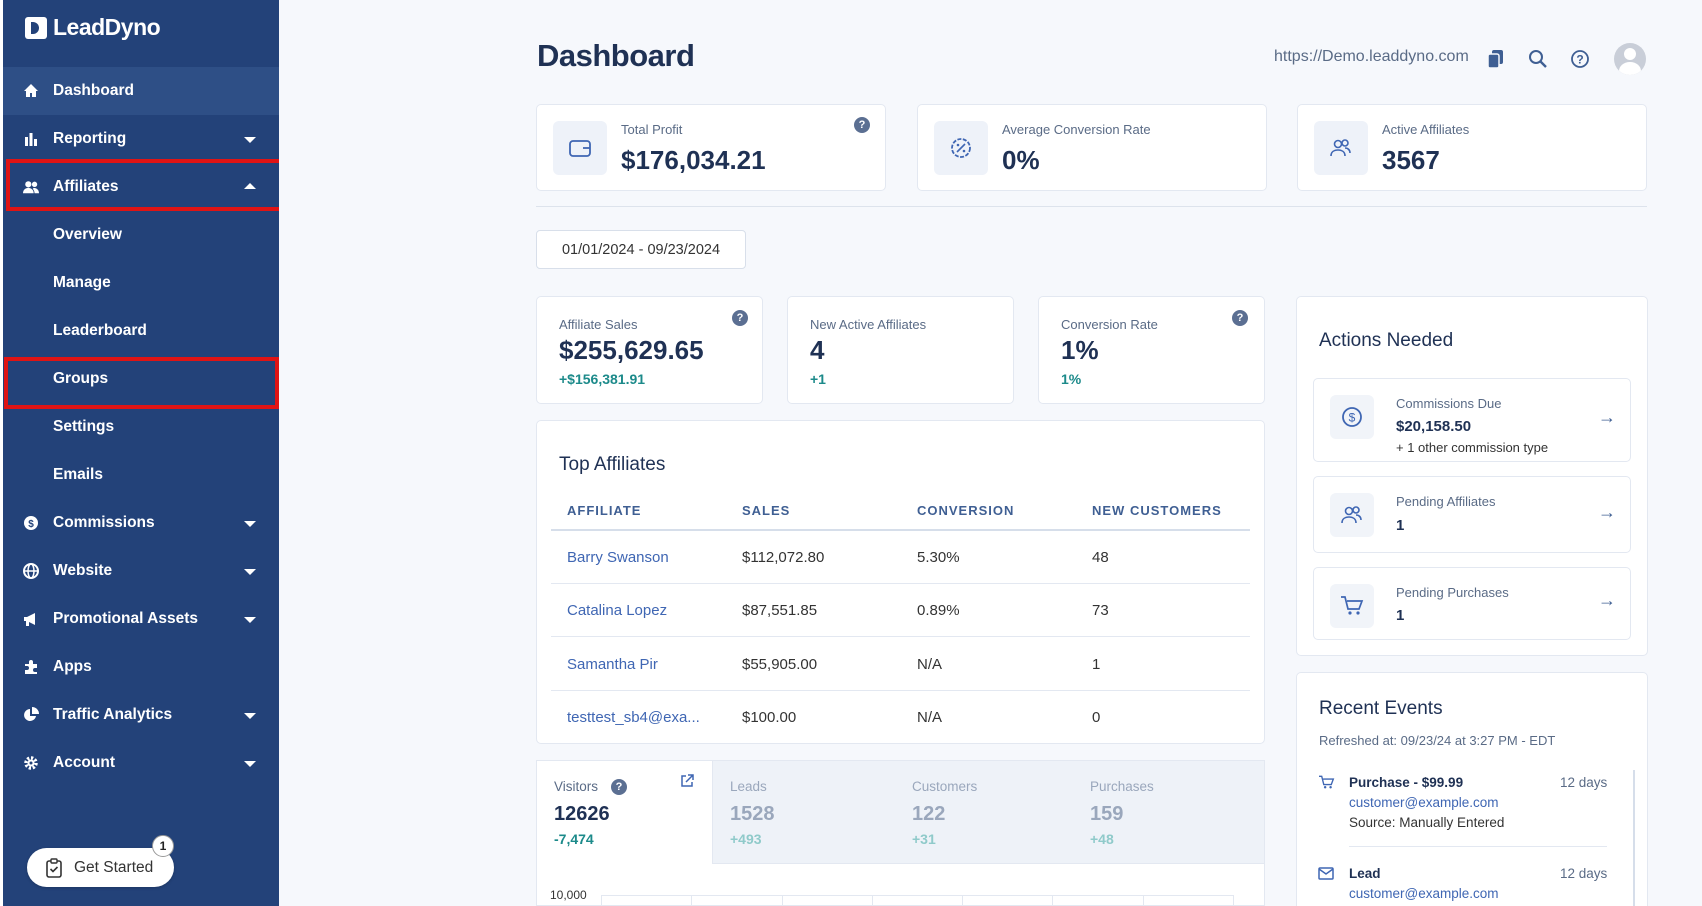  Describe the element at coordinates (1157, 510) in the screenshot. I see `column-header-new-customers: NEW CUSTOMERS` at that location.